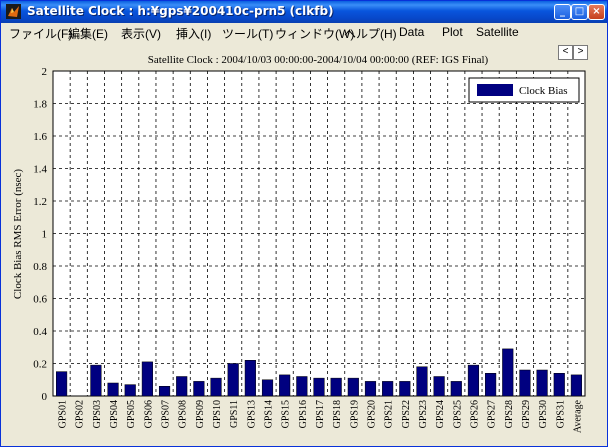 The height and width of the screenshot is (447, 608). Describe the element at coordinates (267, 388) in the screenshot. I see `bar-gps14` at that location.